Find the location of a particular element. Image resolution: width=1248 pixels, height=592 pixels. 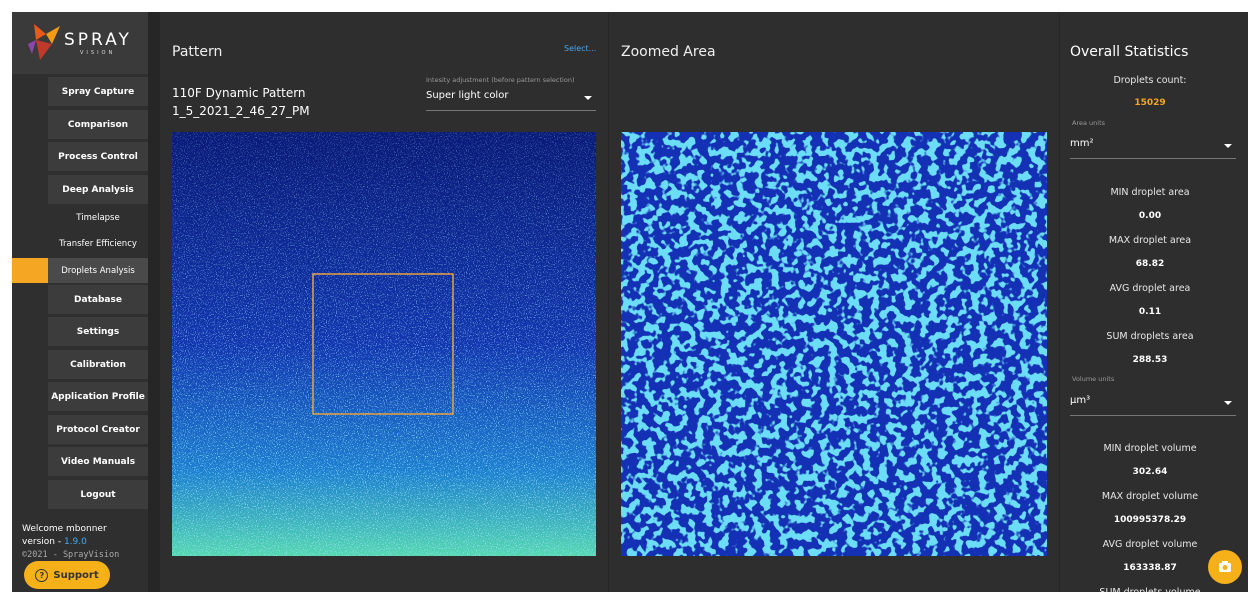

intensity-value: Super light color is located at coordinates (467, 95).